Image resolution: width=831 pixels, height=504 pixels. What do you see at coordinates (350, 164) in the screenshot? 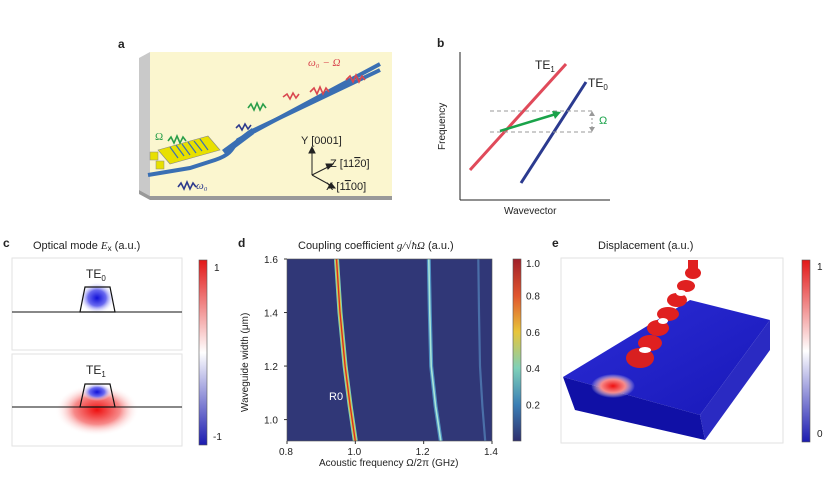
I see `axis-z-label: Z [1120]` at bounding box center [350, 164].